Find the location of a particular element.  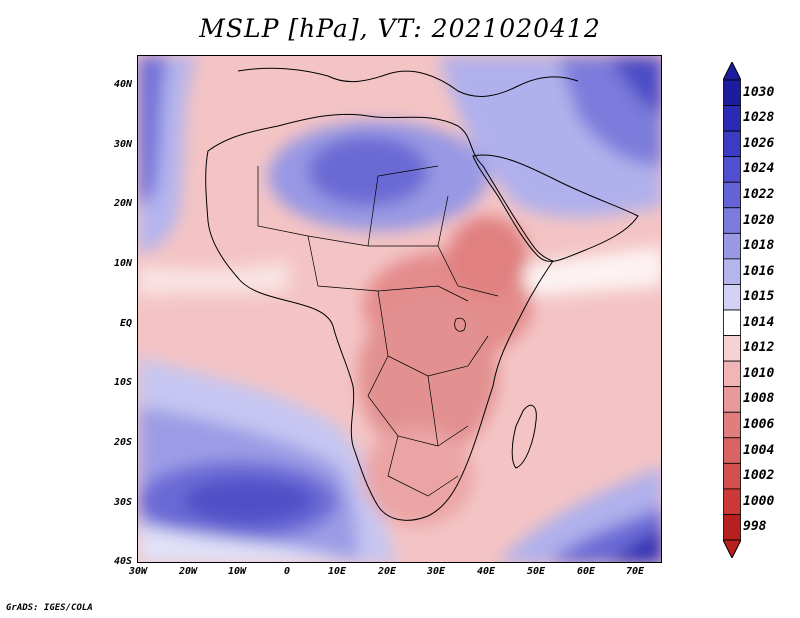

colorbar-label: 1024 is located at coordinates (759, 169).